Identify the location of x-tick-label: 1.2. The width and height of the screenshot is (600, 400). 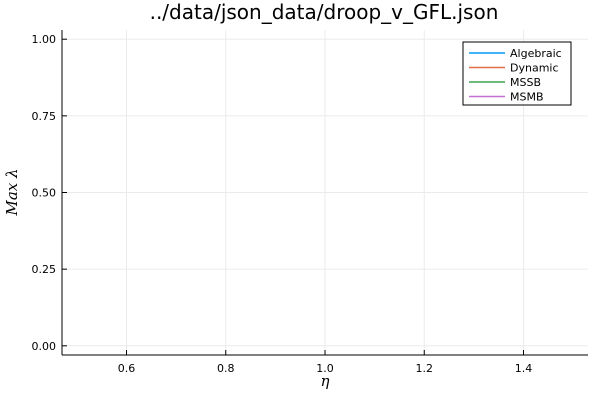
(424, 368).